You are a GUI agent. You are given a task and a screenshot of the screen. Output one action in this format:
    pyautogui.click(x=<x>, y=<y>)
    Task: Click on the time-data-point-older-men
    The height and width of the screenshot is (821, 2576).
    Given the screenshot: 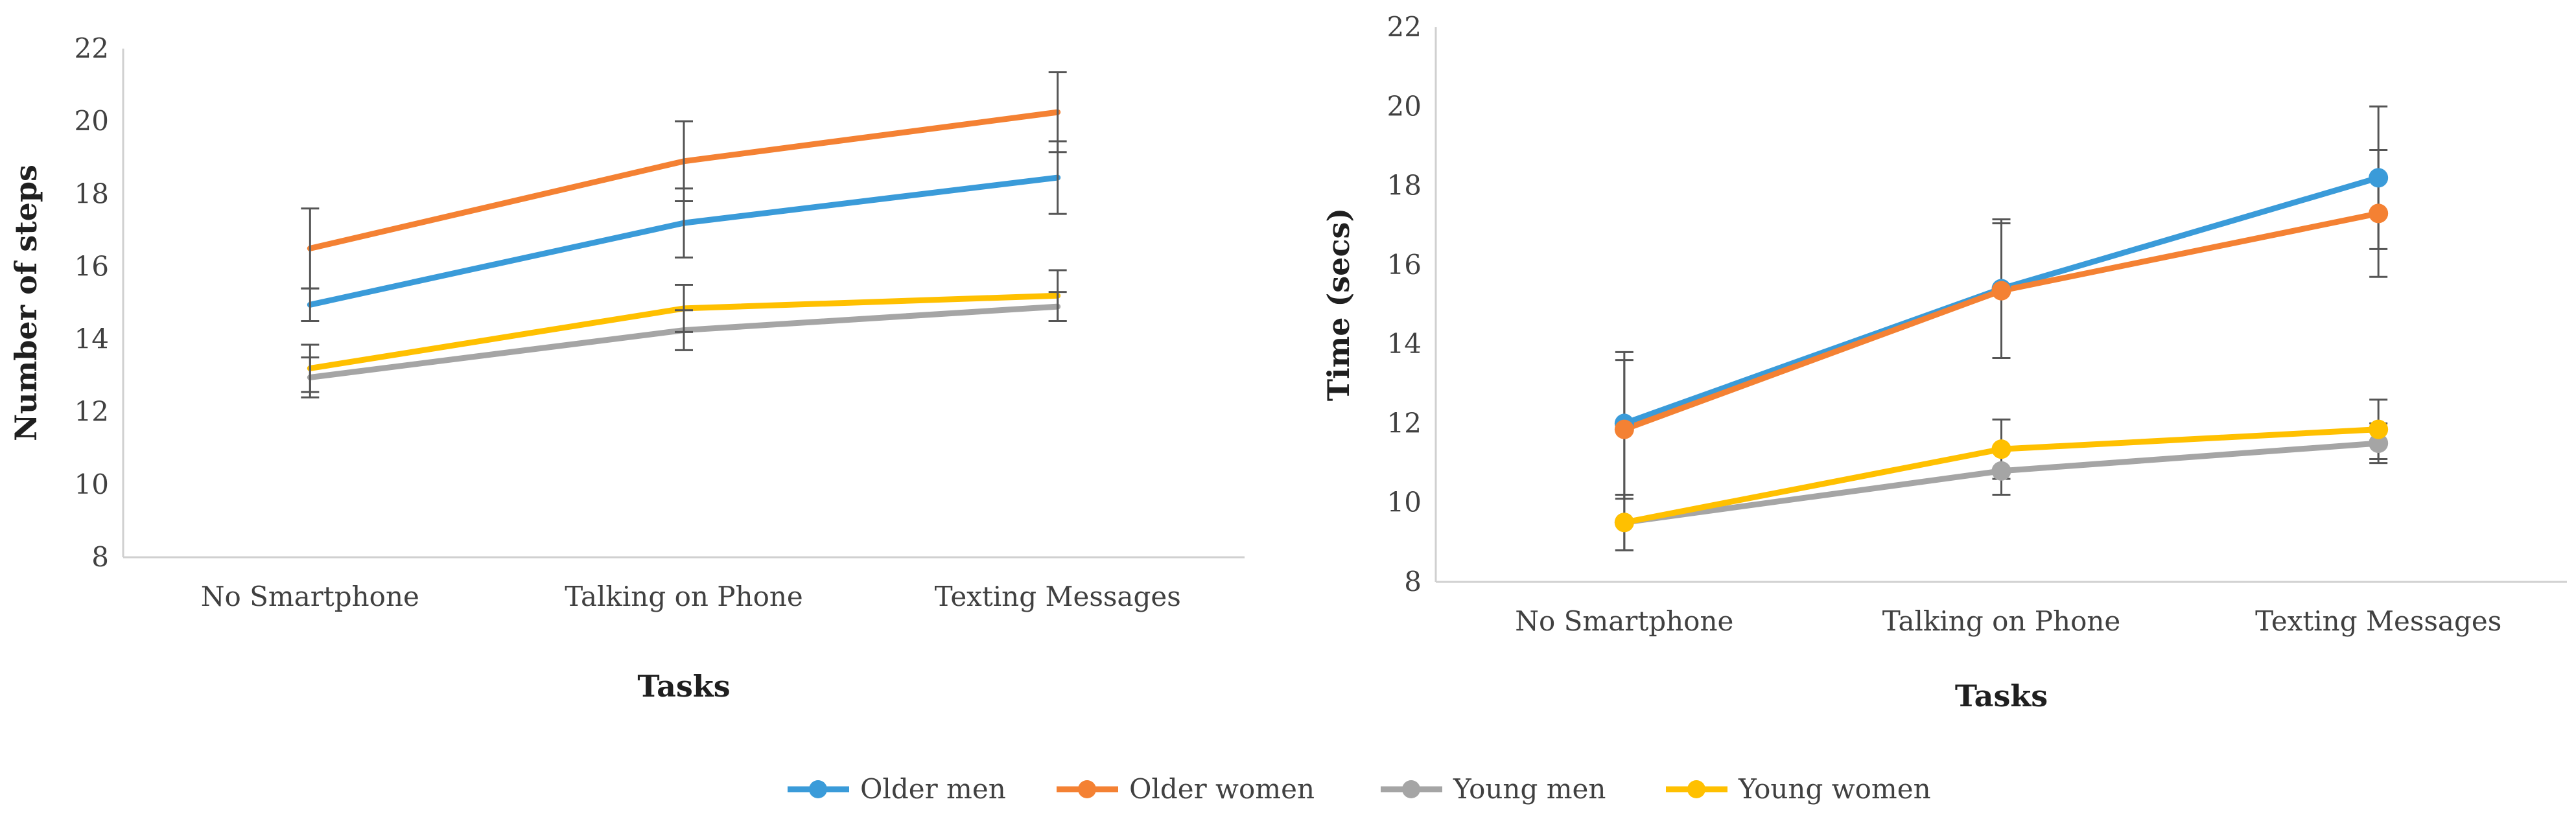 What is the action you would take?
    pyautogui.click(x=2379, y=178)
    